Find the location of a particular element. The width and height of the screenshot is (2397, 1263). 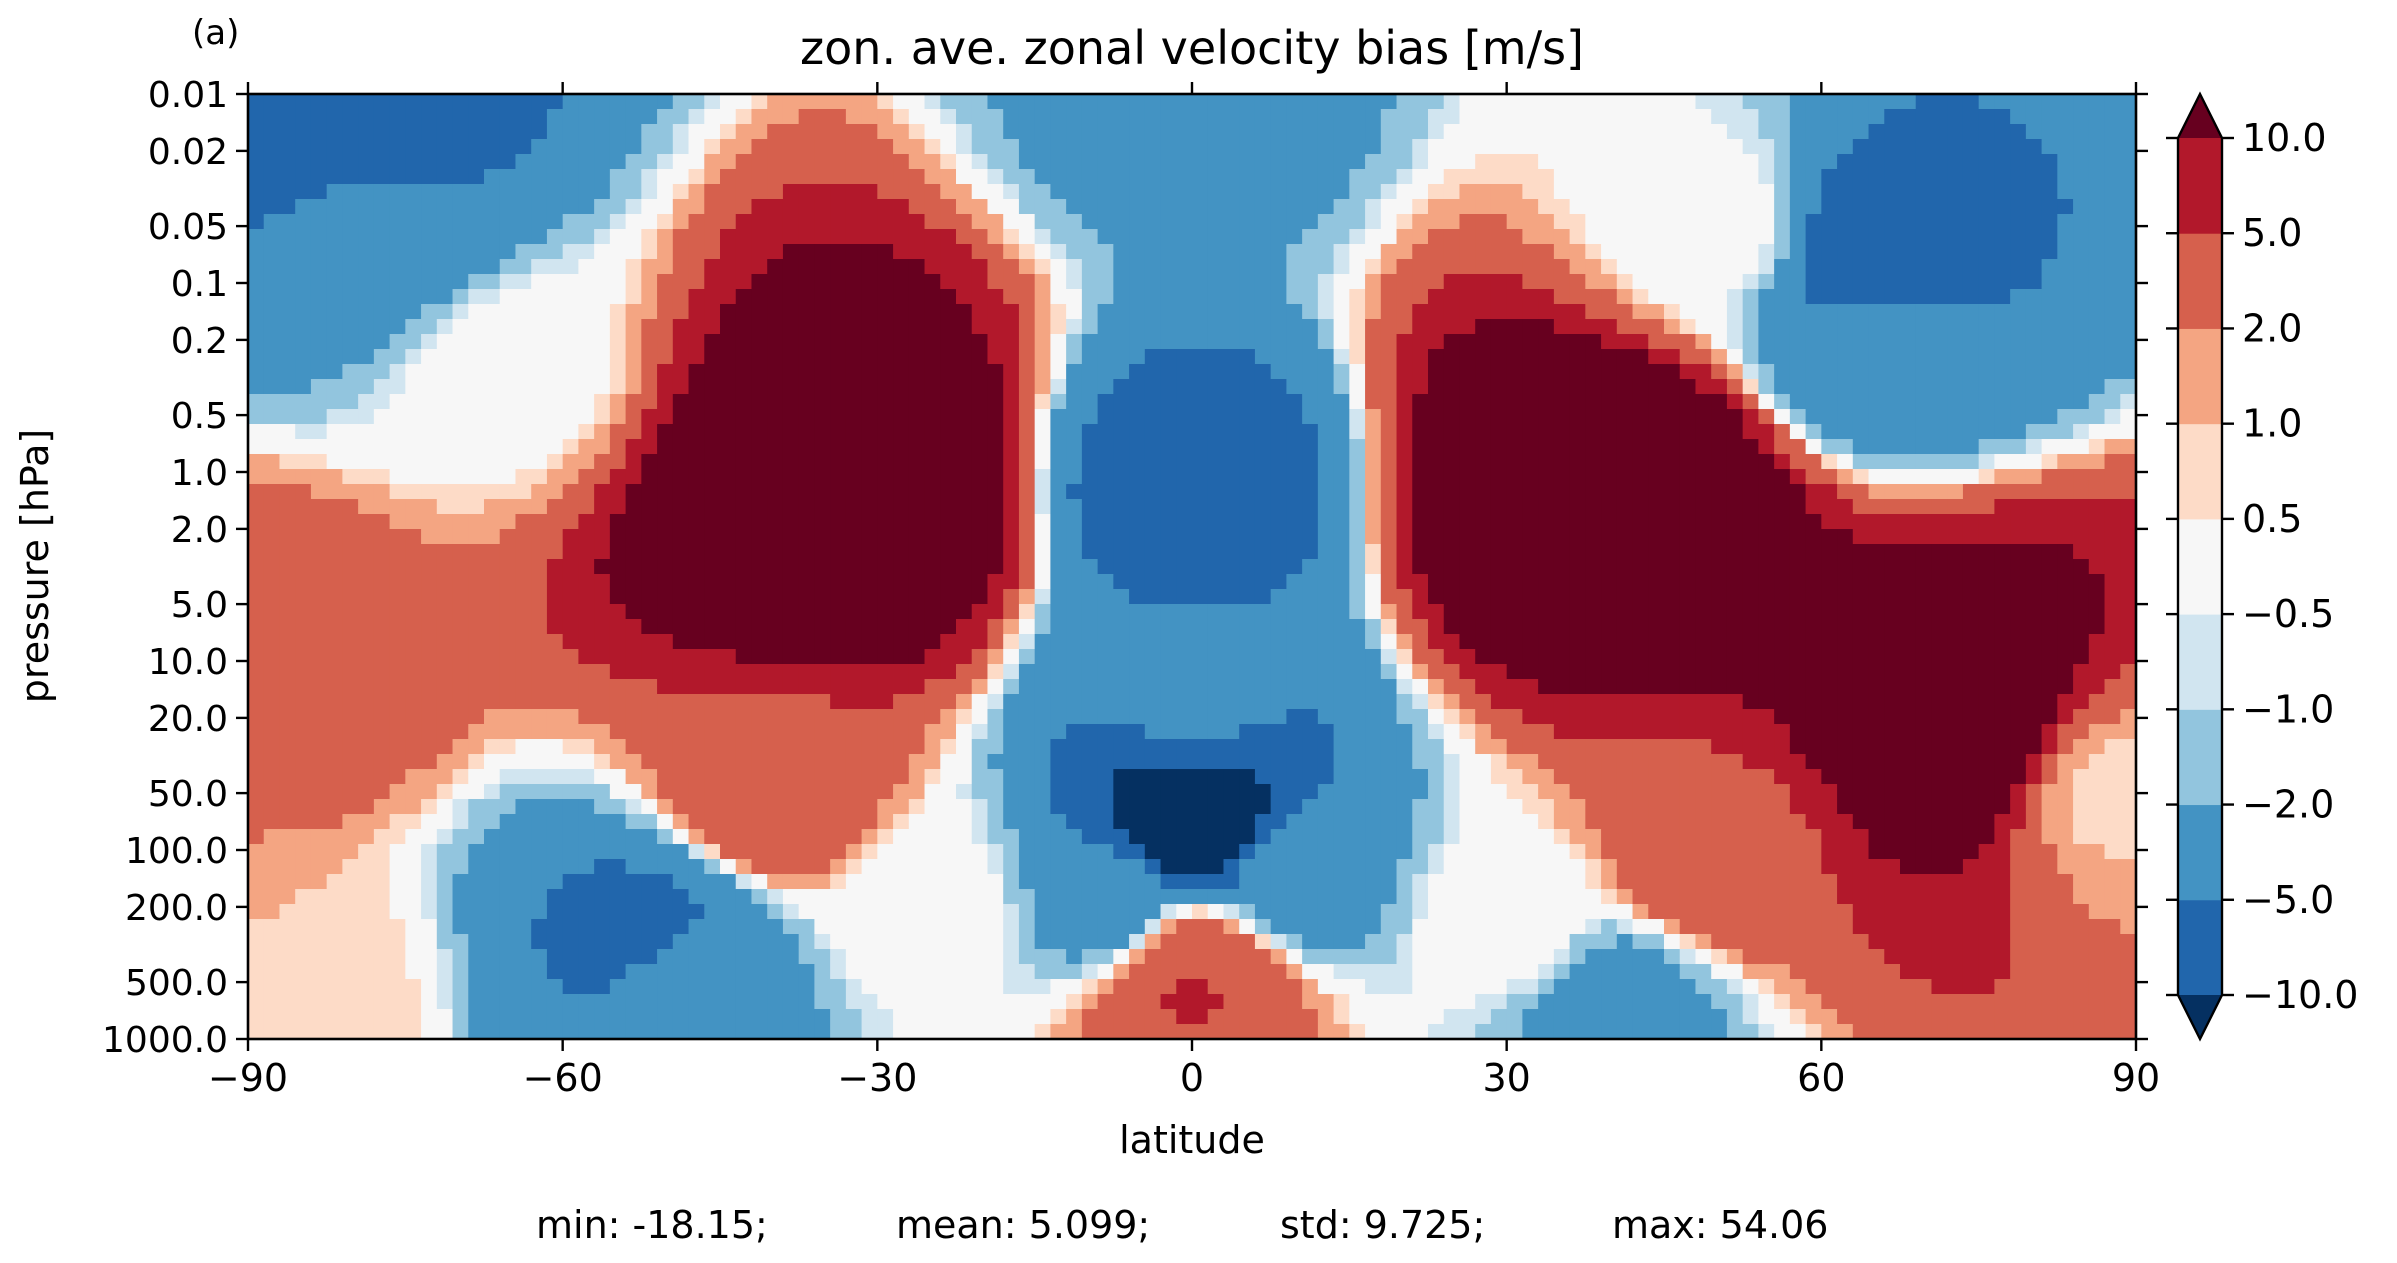

chart-title: zon. ave. zonal velocity bias [m/s] is located at coordinates (1192, 48).